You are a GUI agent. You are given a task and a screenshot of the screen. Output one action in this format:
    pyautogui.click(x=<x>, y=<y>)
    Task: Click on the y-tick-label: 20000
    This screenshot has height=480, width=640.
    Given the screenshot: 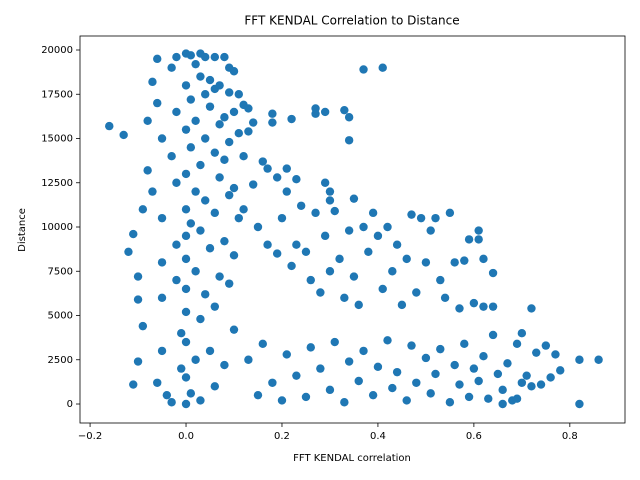 What is the action you would take?
    pyautogui.click(x=57, y=50)
    